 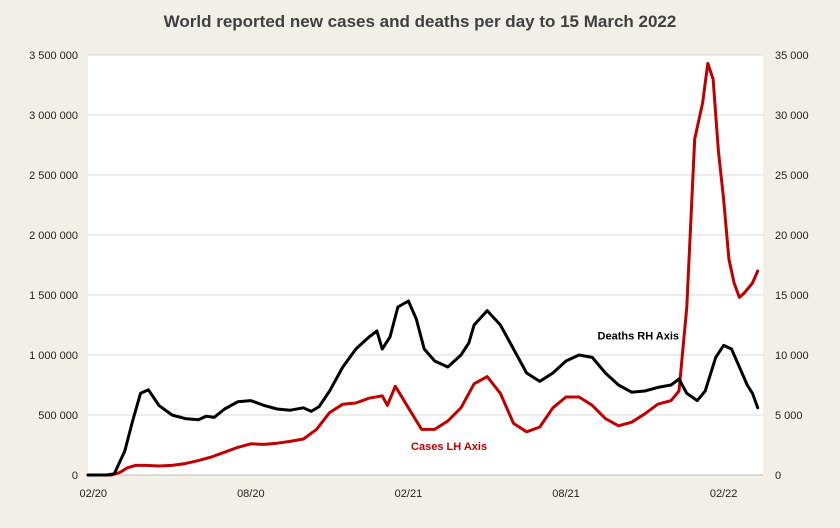 I want to click on x-tick-label: 02/21, so click(x=409, y=494).